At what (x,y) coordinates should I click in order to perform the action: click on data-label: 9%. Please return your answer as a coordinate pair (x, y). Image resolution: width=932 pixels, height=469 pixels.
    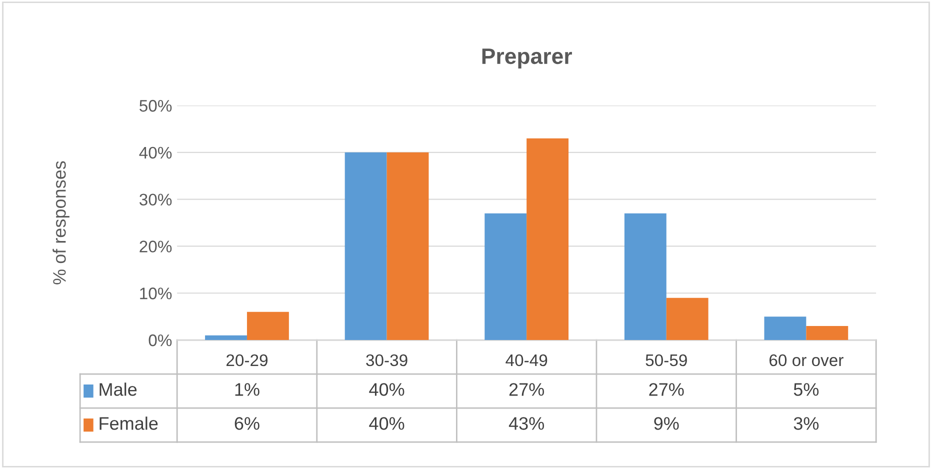
    Looking at the image, I should click on (666, 423).